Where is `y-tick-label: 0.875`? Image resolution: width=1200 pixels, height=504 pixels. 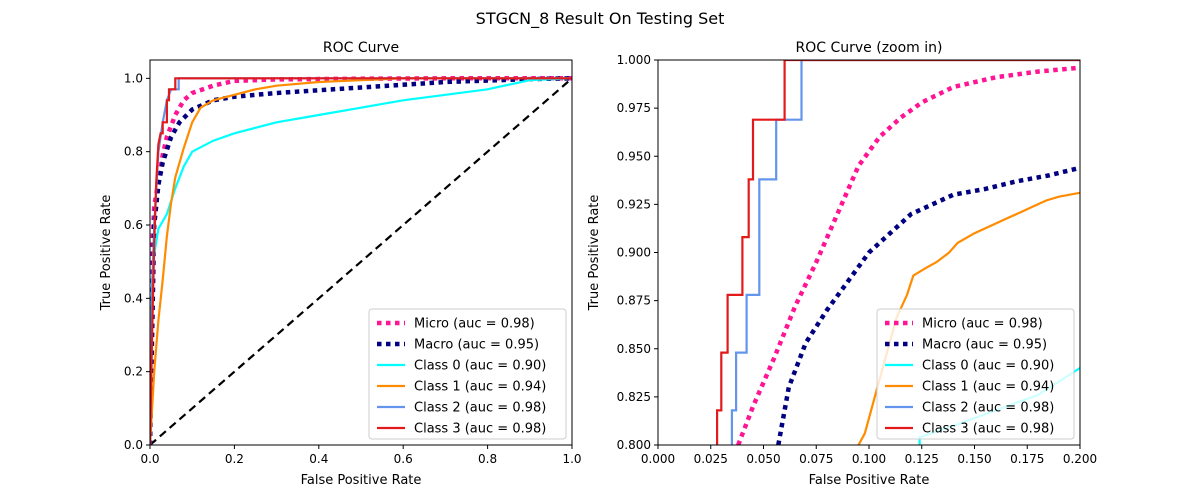 y-tick-label: 0.875 is located at coordinates (634, 301).